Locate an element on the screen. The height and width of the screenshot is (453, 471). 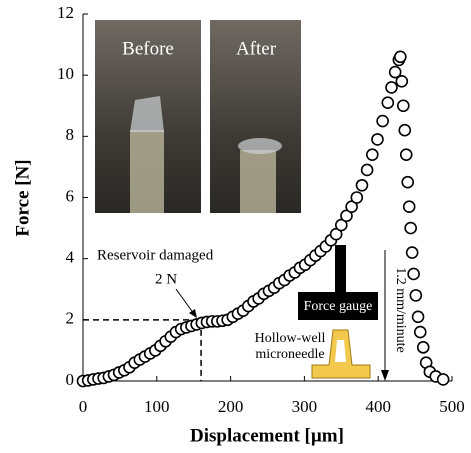
y-tick-label: 6 is located at coordinates (70, 195).